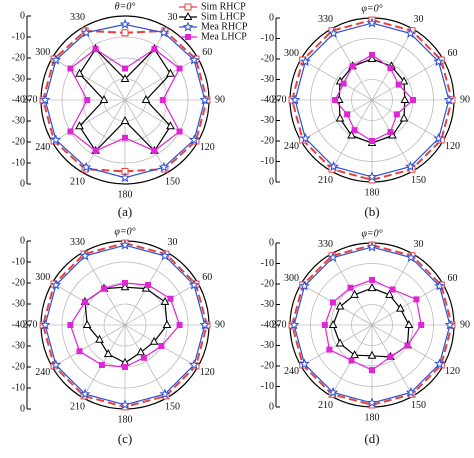 The image size is (474, 458). I want to click on legend-label: Mea LHCP, so click(224, 36).